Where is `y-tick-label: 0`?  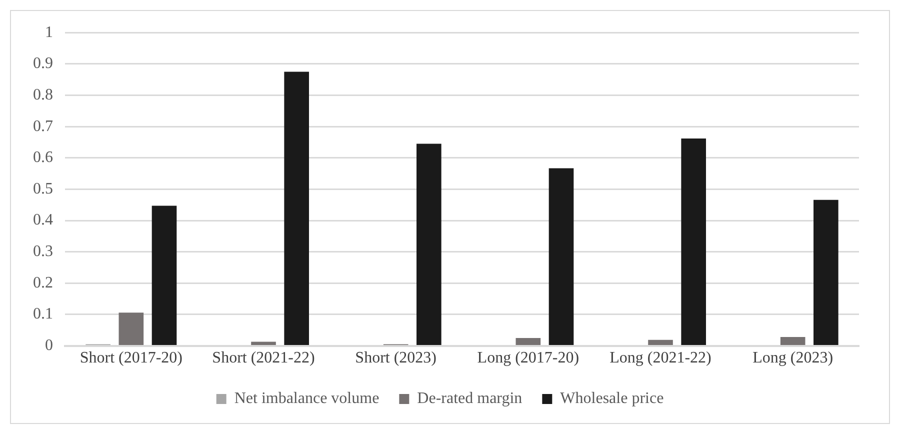 y-tick-label: 0 is located at coordinates (49, 345).